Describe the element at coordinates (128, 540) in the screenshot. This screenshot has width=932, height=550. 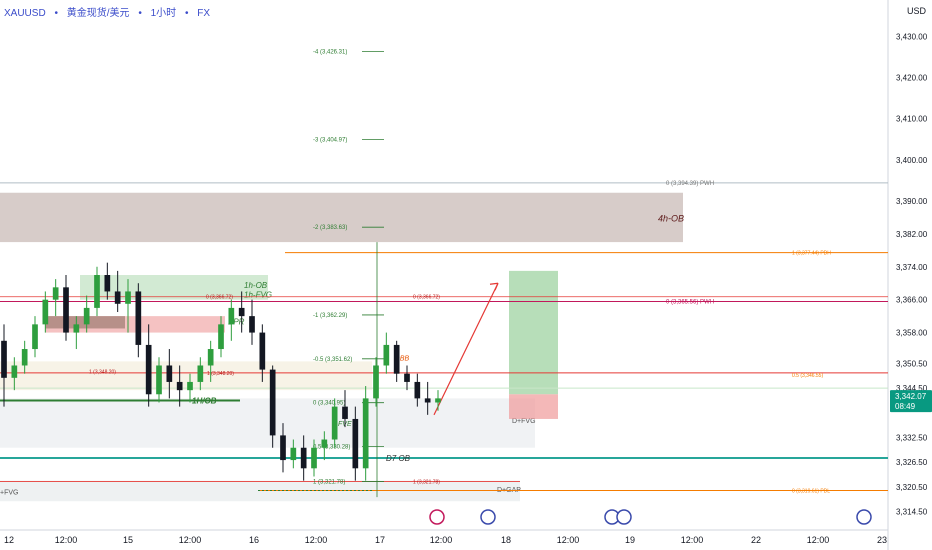
I see `time-tick-2: 15` at that location.